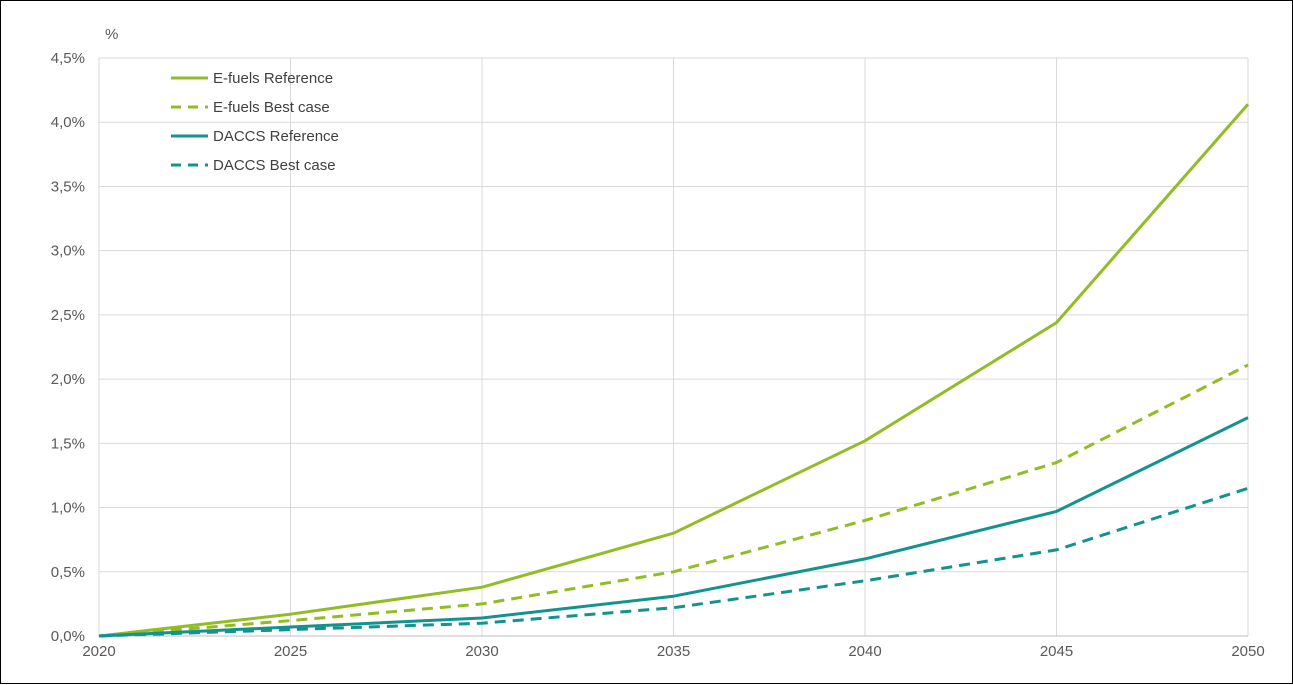 The width and height of the screenshot is (1293, 685). Describe the element at coordinates (68, 443) in the screenshot. I see `y-tick-label: 1,5%` at that location.